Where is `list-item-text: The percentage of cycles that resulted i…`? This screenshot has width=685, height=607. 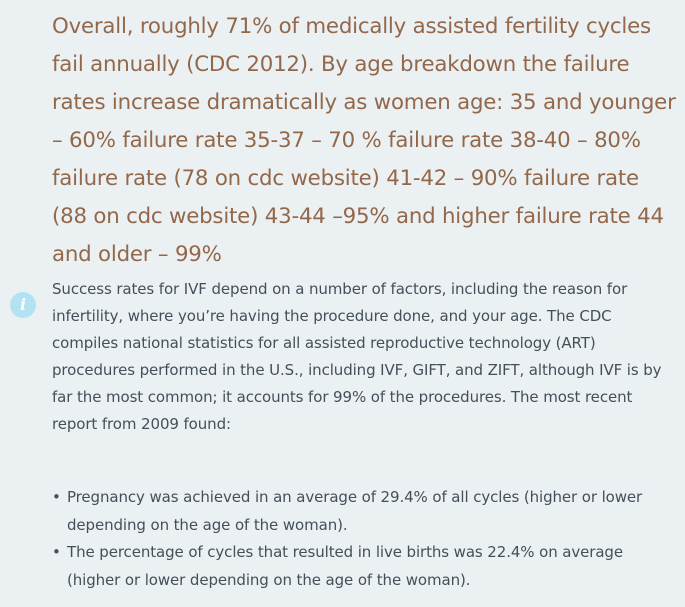 list-item-text: The percentage of cycles that resulted i… is located at coordinates (345, 566).